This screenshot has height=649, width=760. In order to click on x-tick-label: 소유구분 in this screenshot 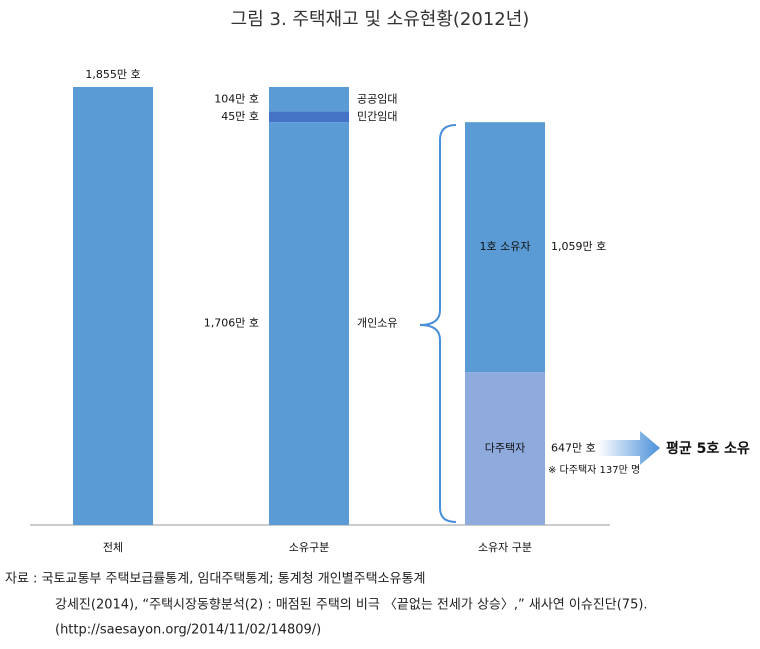, I will do `click(309, 547)`.